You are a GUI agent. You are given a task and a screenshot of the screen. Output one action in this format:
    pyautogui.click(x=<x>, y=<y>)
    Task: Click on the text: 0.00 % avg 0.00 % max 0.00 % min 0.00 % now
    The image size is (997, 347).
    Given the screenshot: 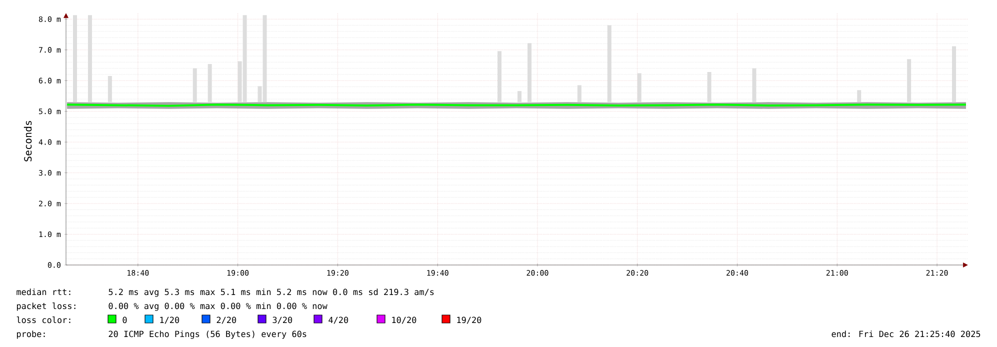 What is the action you would take?
    pyautogui.click(x=218, y=306)
    